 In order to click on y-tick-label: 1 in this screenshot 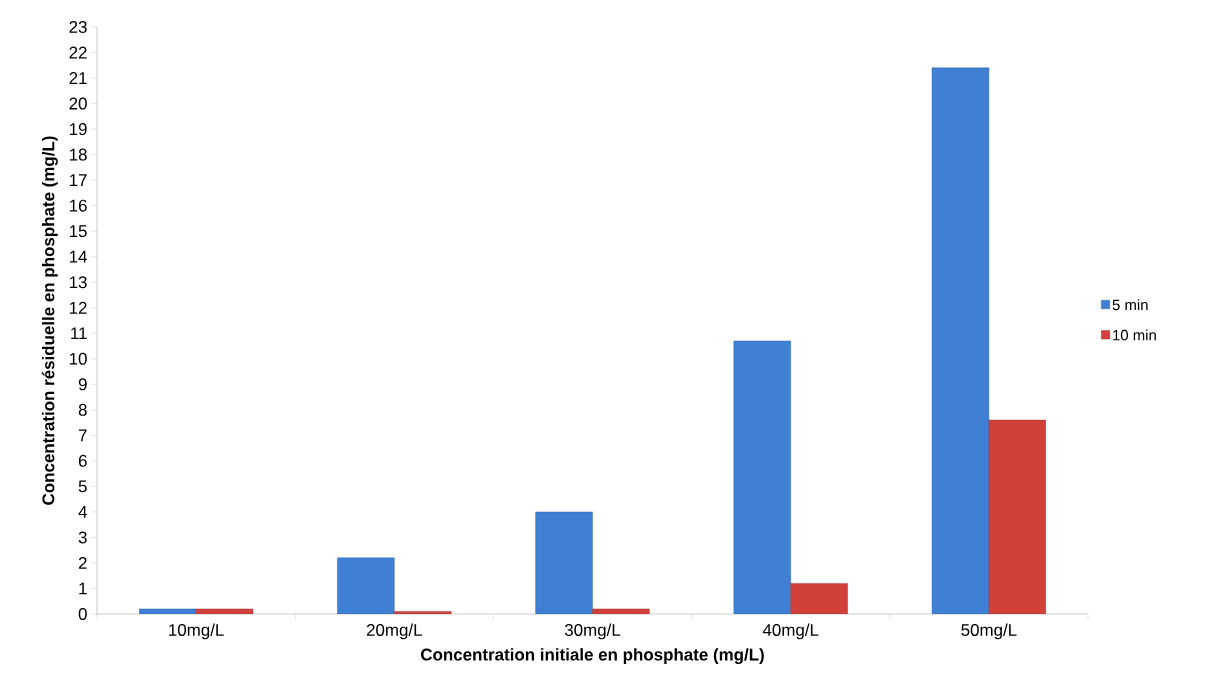, I will do `click(83, 588)`.